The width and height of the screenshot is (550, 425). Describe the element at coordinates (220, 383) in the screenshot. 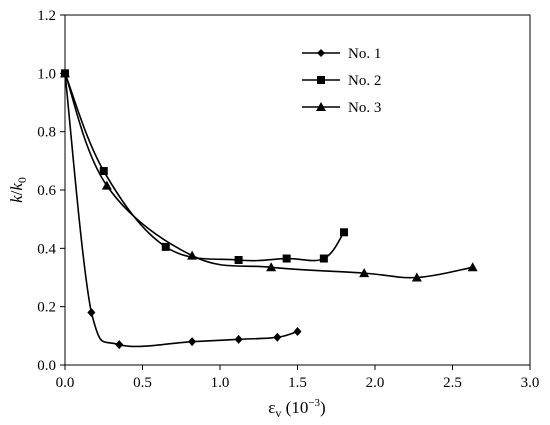

I see `x-tick-label: 1.0` at that location.